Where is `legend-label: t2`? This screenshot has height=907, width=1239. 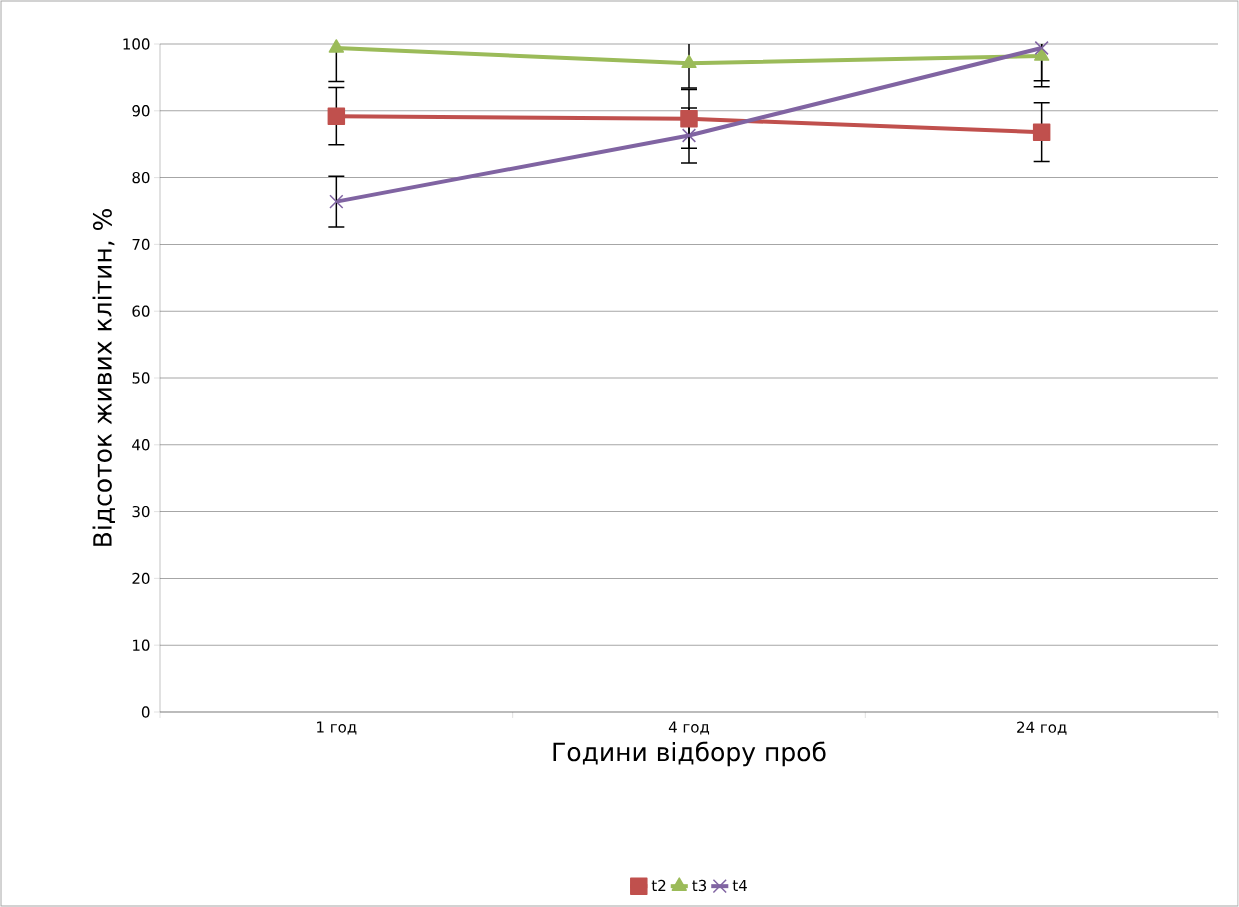 legend-label: t2 is located at coordinates (658, 885).